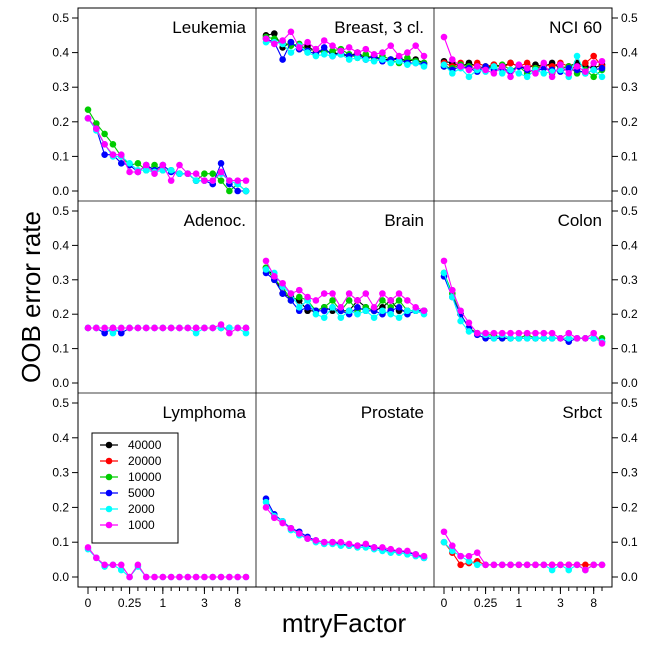 The width and height of the screenshot is (650, 650). Describe the element at coordinates (629, 438) in the screenshot. I see `y-tick-label-right: 0.4` at that location.